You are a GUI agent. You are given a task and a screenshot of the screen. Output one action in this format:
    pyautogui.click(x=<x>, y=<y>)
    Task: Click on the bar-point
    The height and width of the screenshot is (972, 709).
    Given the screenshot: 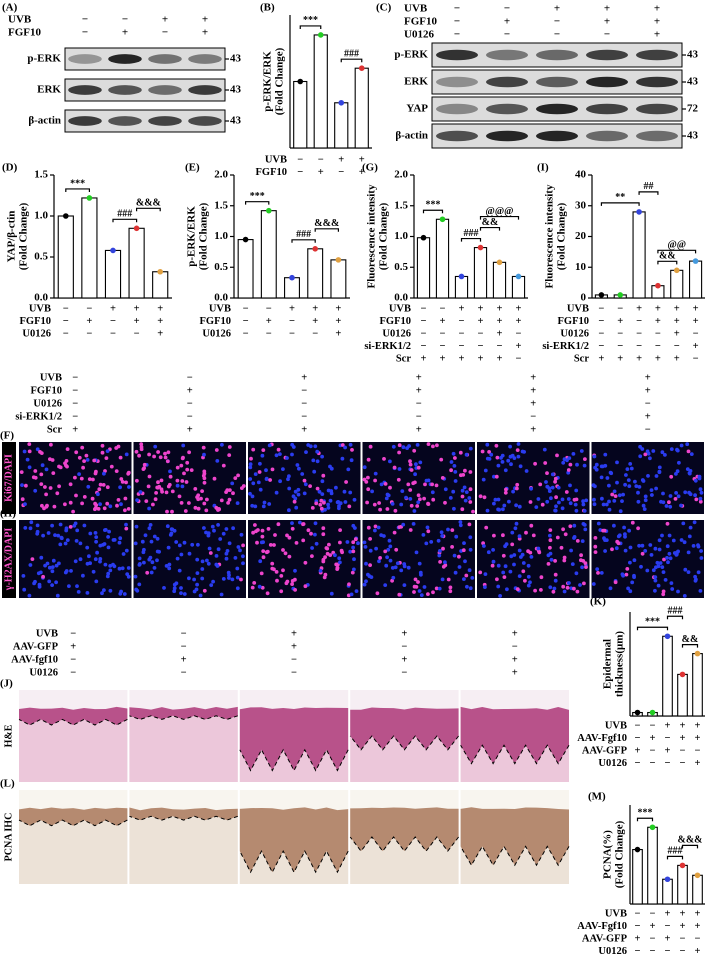 What is the action you would take?
    pyautogui.click(x=667, y=879)
    